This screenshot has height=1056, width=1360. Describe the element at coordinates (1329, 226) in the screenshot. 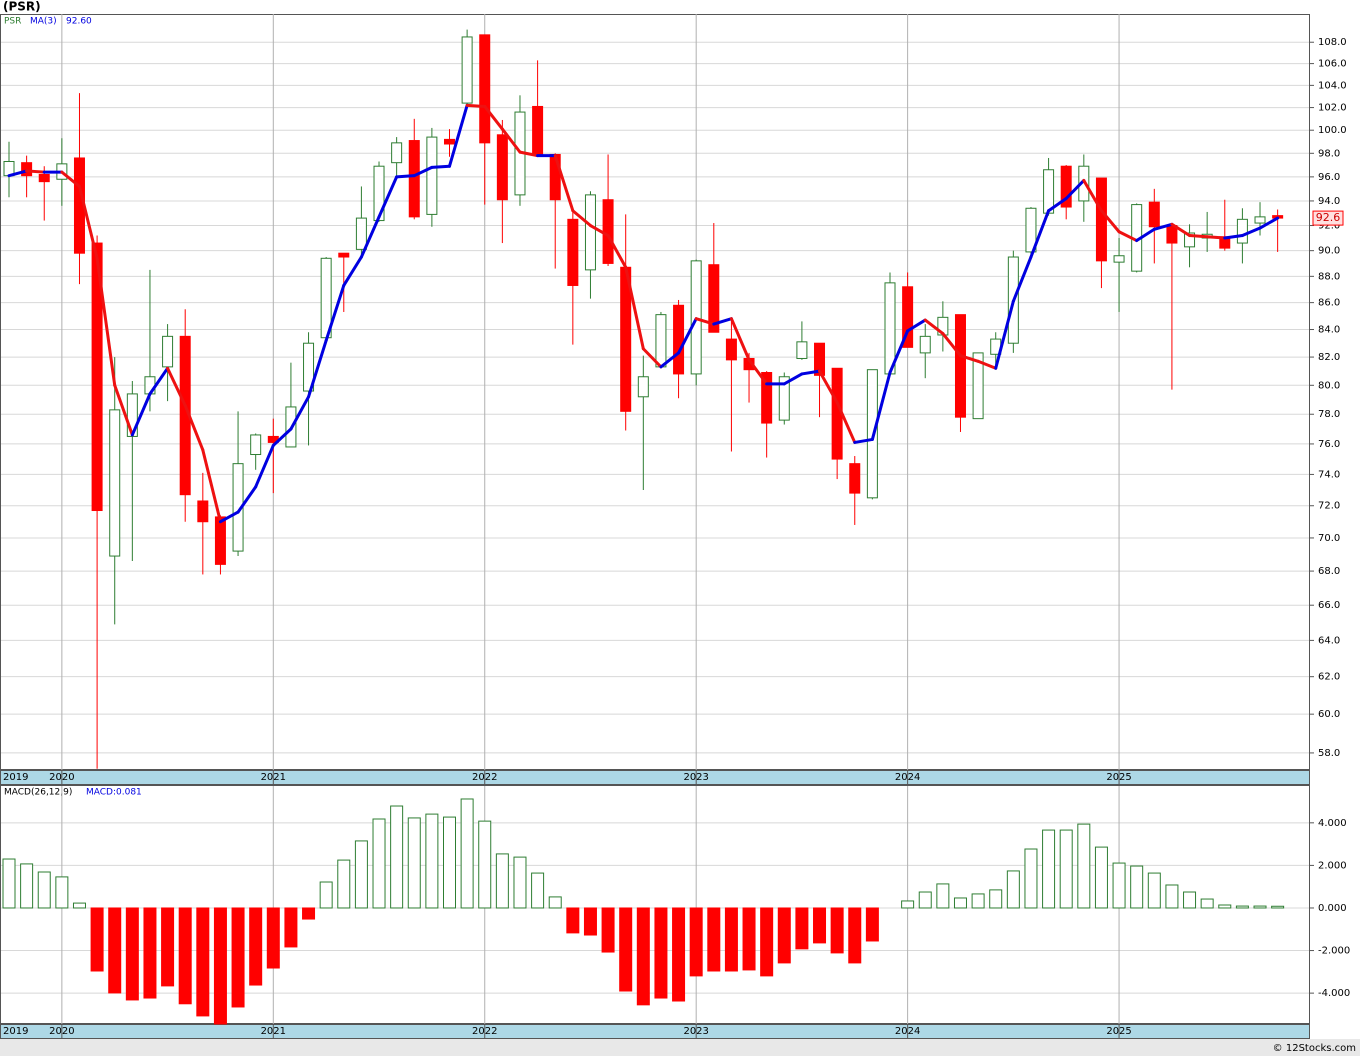

I see `y-tick-label: 92.0` at that location.